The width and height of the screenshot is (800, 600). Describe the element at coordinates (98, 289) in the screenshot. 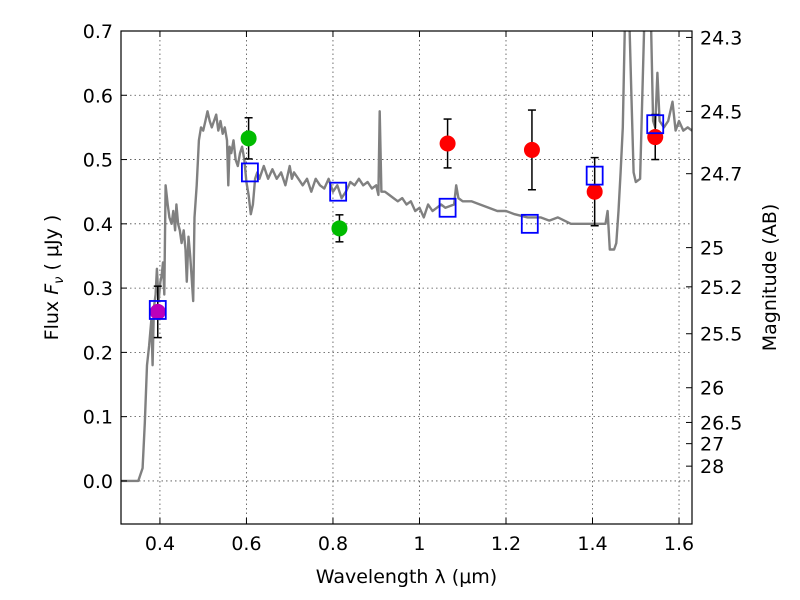

I see `y-tick-label: 0.3` at that location.